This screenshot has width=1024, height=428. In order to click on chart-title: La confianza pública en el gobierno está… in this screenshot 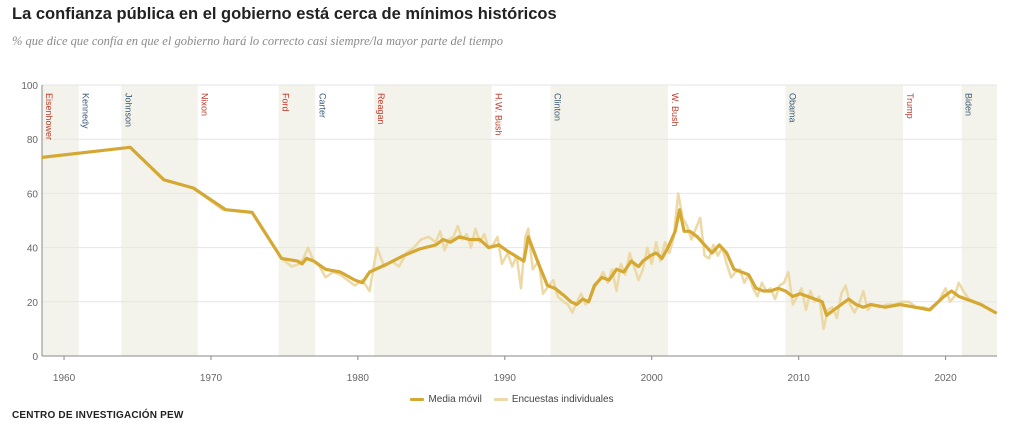, I will do `click(284, 14)`.